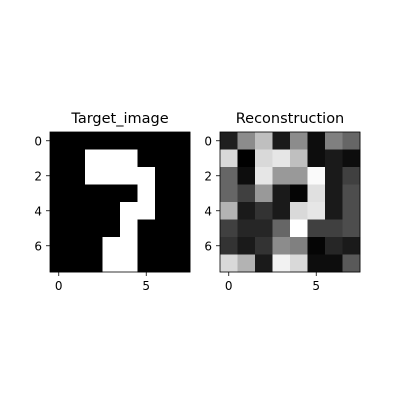 This screenshot has width=400, height=400. I want to click on x-tick-label: 5, so click(146, 286).